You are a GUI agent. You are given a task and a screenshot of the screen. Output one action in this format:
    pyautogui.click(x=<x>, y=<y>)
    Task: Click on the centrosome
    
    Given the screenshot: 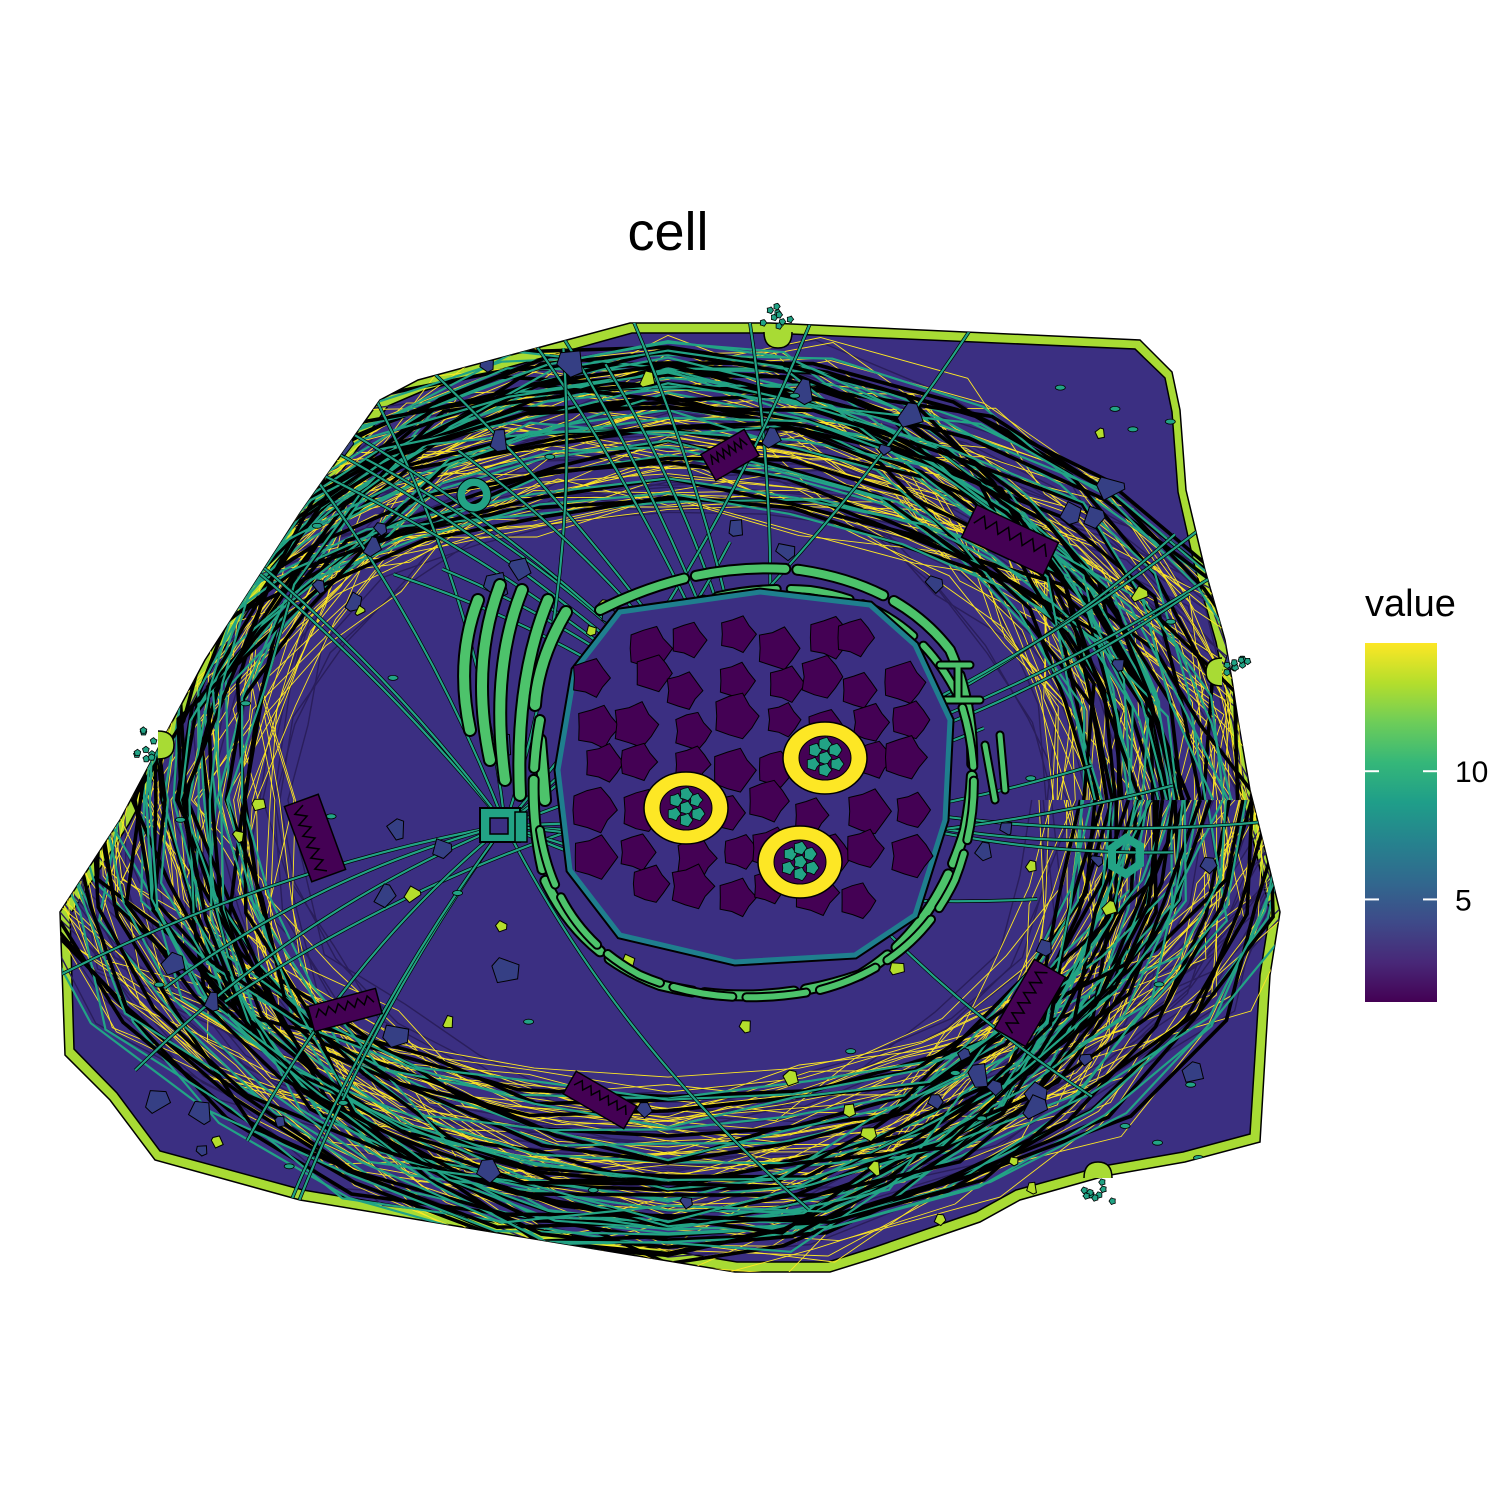 What is the action you would take?
    pyautogui.click(x=503, y=825)
    